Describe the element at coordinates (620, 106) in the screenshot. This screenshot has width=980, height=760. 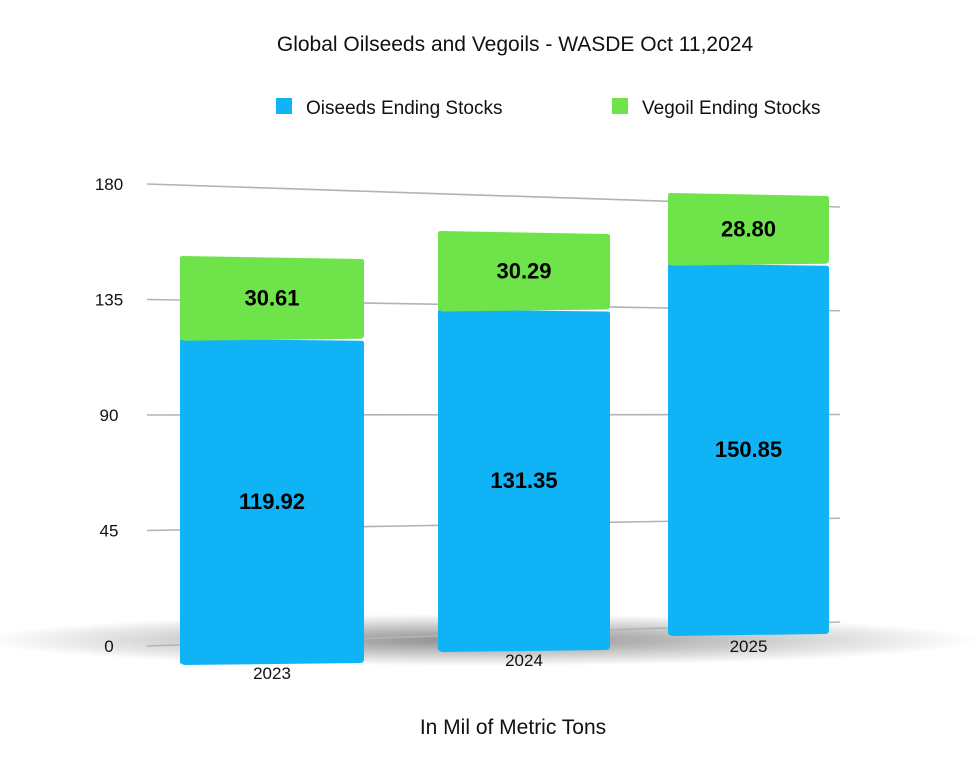
I see `legend-swatch-vegoil` at that location.